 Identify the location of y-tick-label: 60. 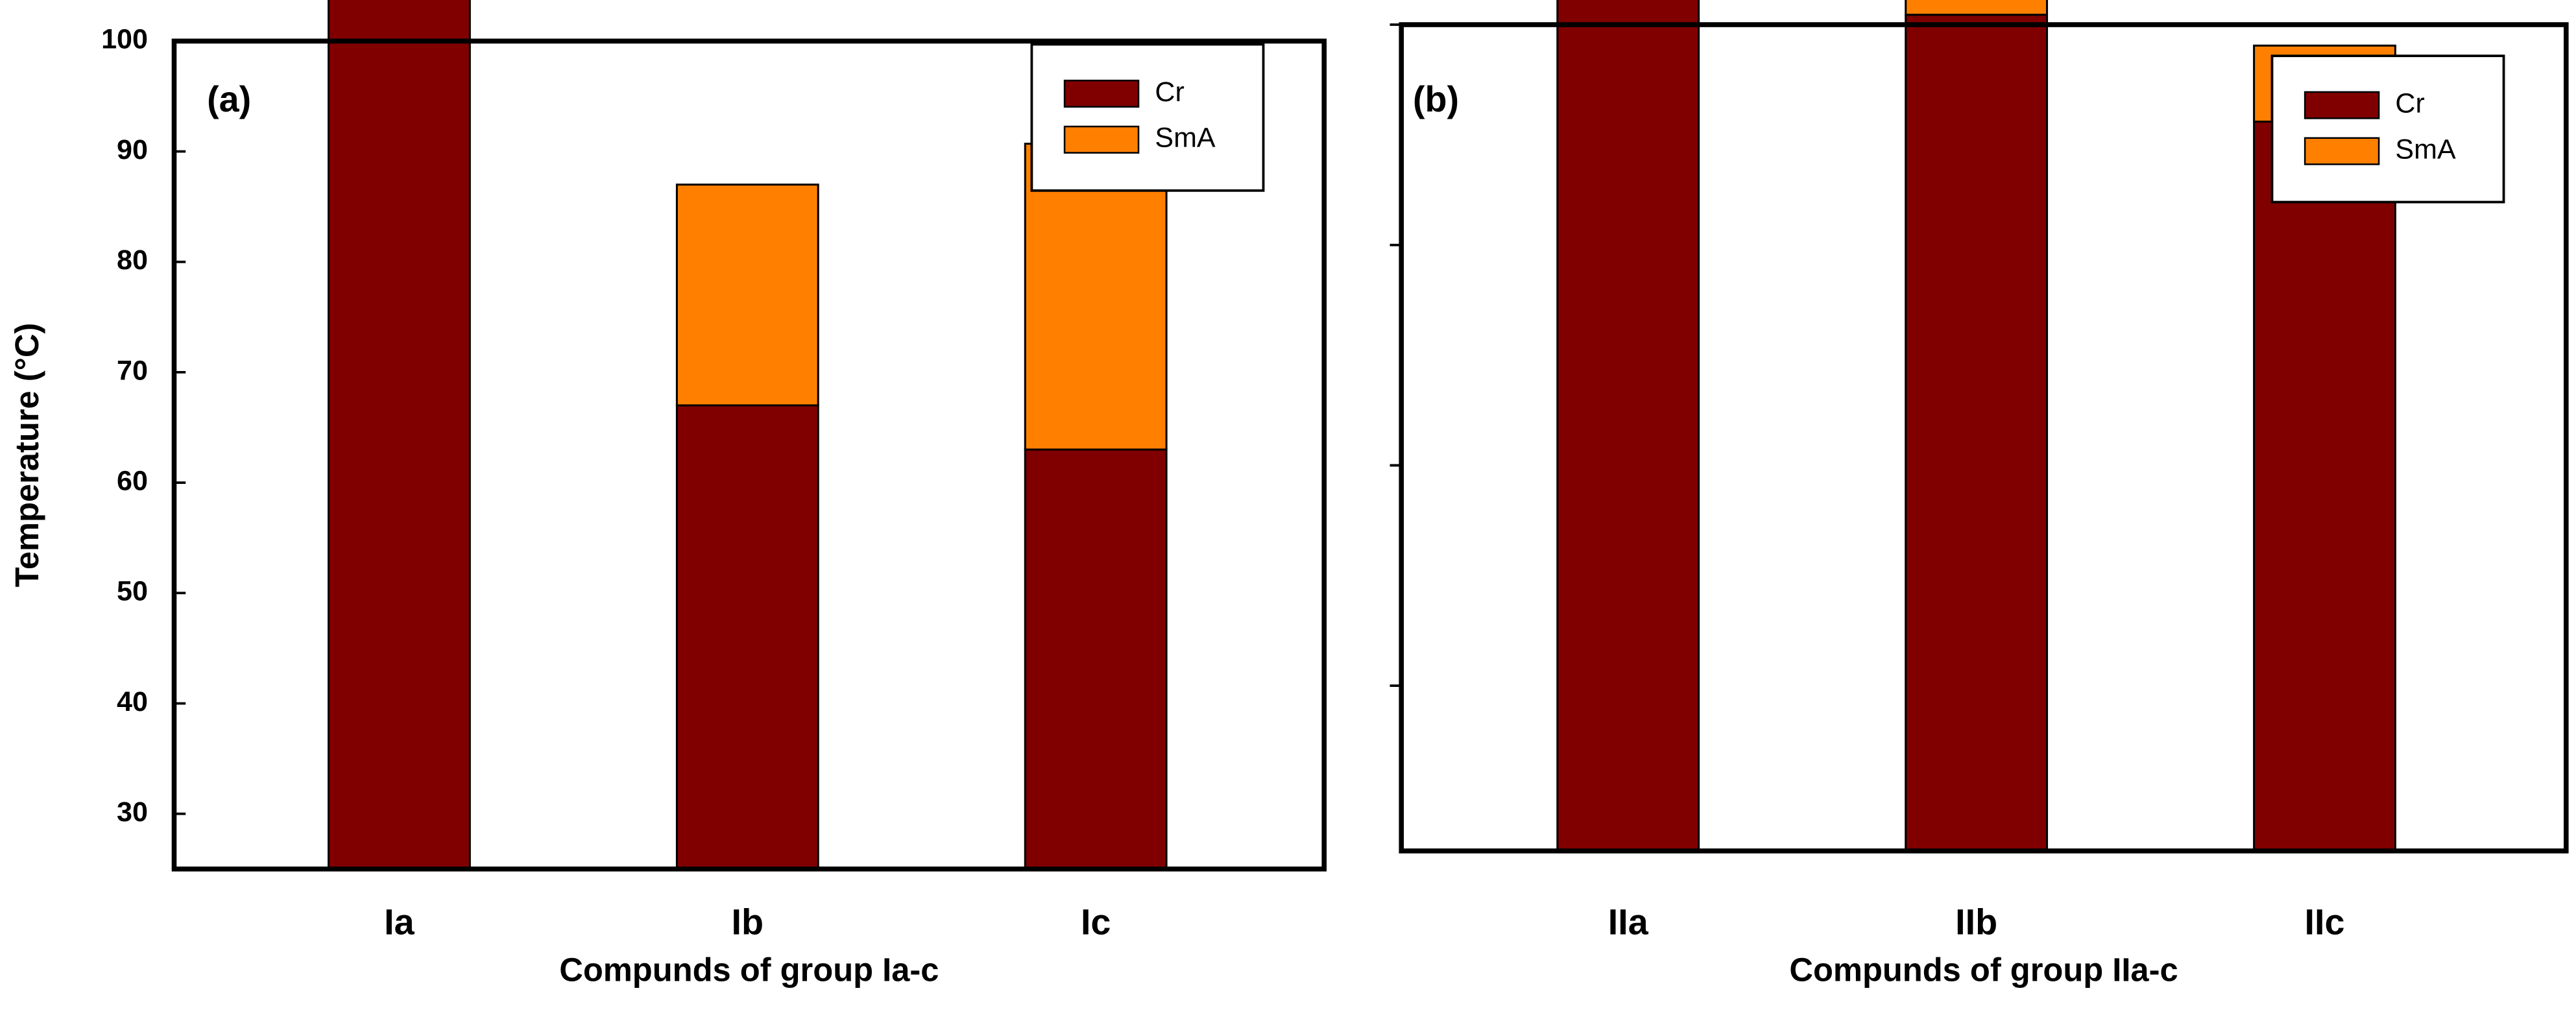
(132, 480).